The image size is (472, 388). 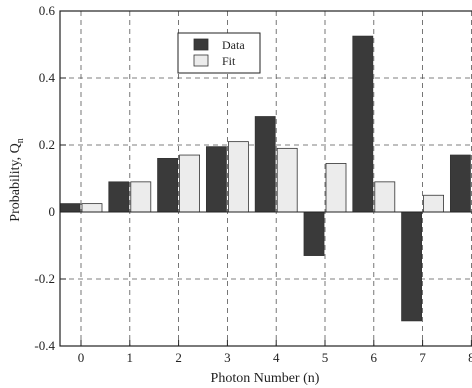 I want to click on legend-box, so click(x=219, y=53).